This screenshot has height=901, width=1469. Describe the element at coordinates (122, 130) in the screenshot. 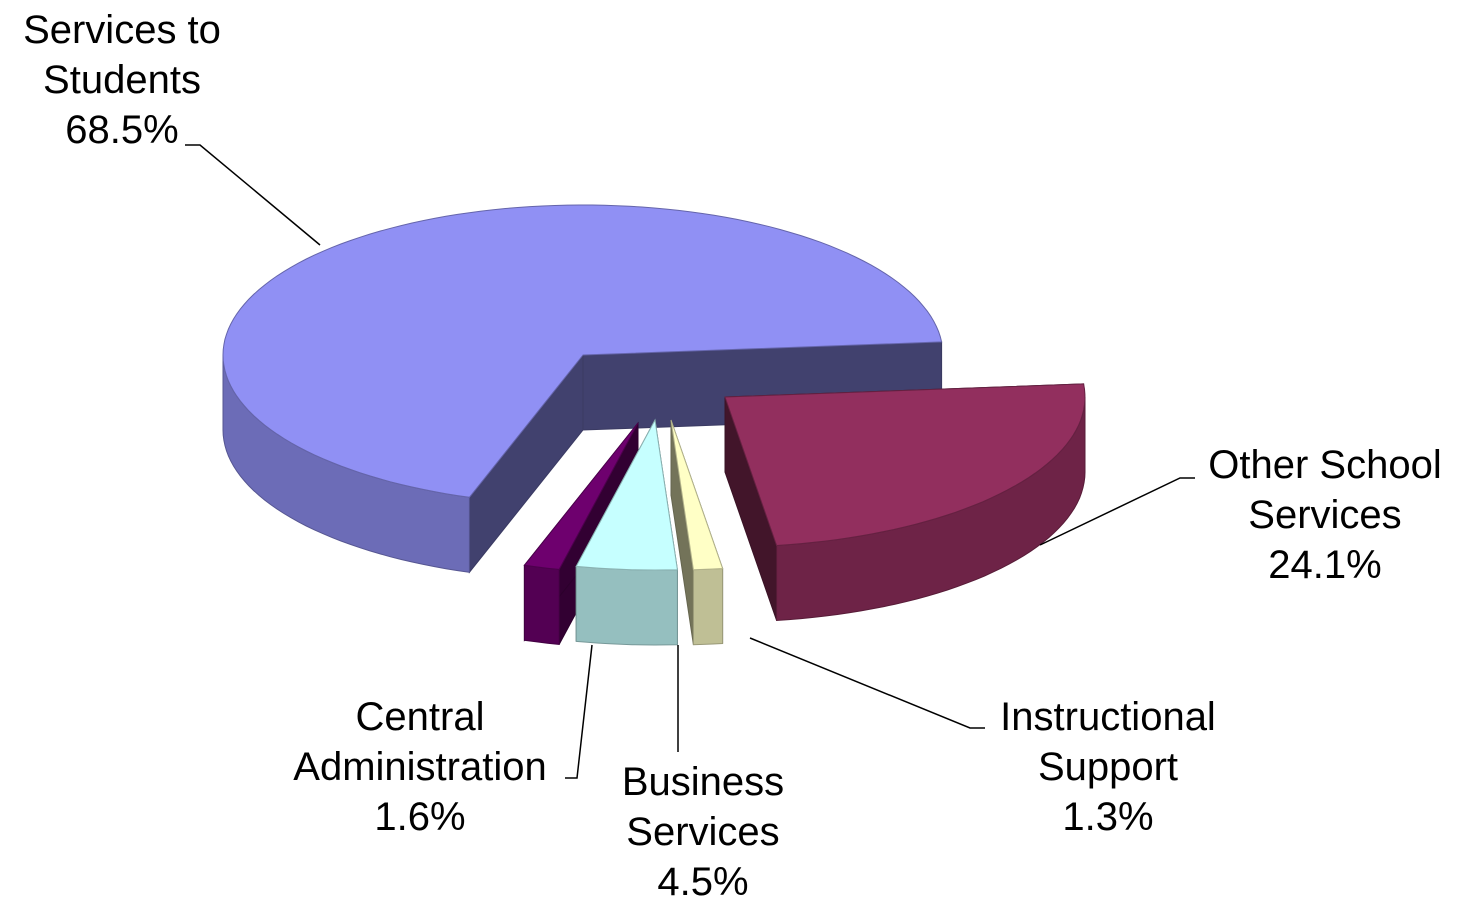

I see `value-label: 68.5%` at that location.